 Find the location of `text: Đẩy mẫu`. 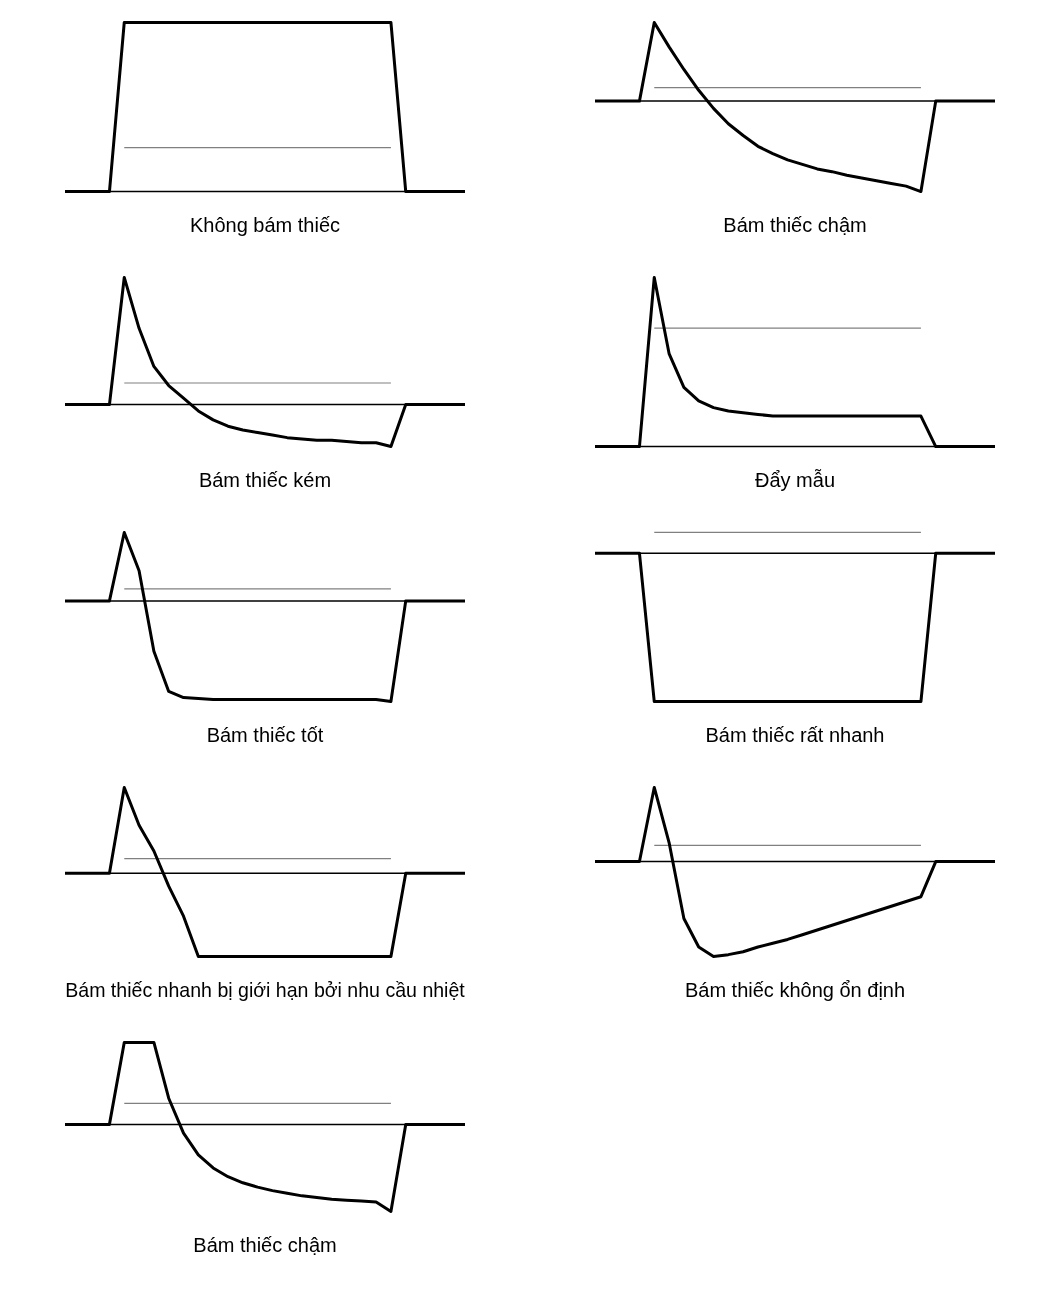

text: Đẩy mẫu is located at coordinates (795, 479).